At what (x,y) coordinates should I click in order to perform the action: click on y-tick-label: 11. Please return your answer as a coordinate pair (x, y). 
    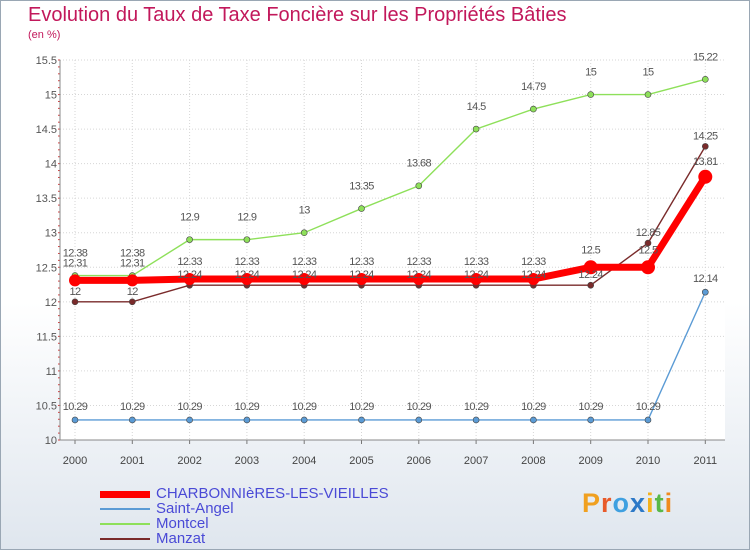
    Looking at the image, I should click on (51, 372).